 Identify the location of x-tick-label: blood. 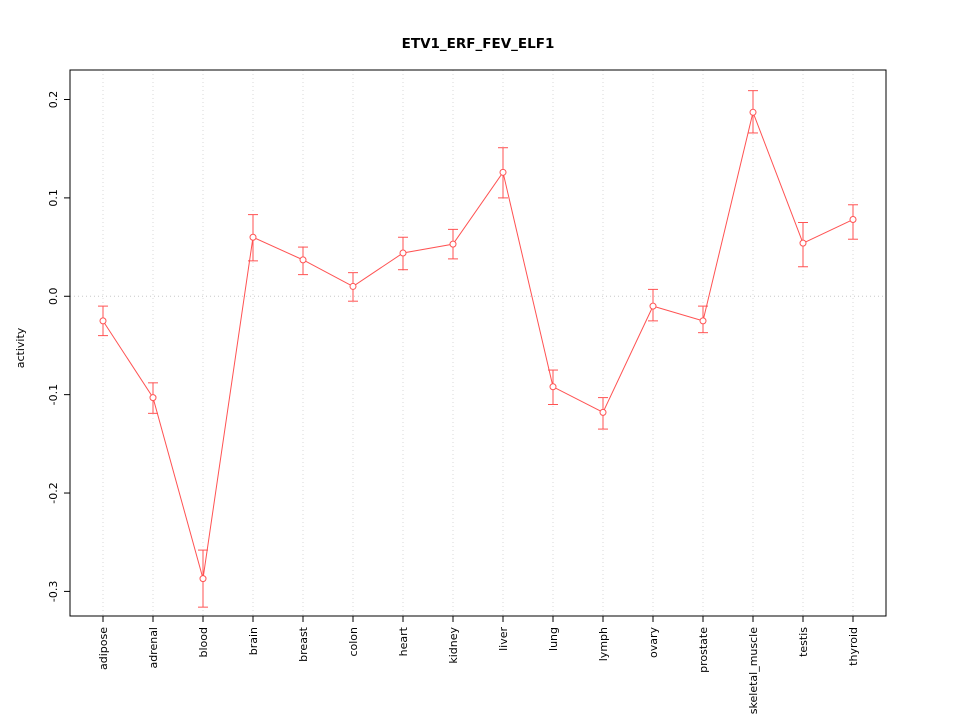
(203, 642).